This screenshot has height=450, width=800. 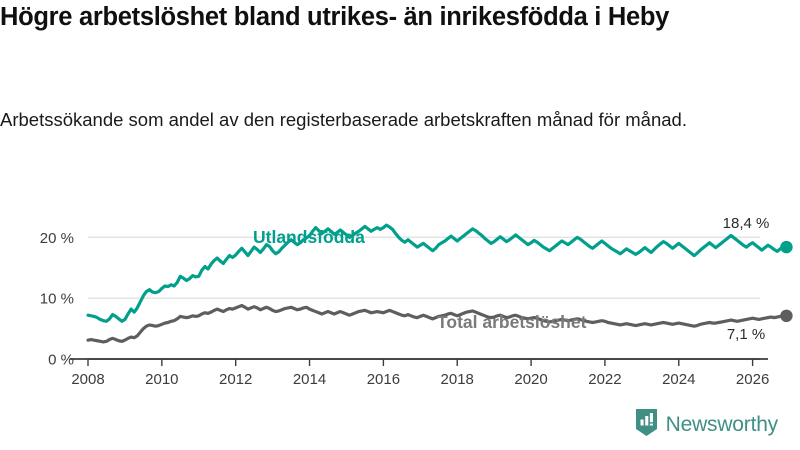 What do you see at coordinates (87, 379) in the screenshot?
I see `x-tick-label: 2008` at bounding box center [87, 379].